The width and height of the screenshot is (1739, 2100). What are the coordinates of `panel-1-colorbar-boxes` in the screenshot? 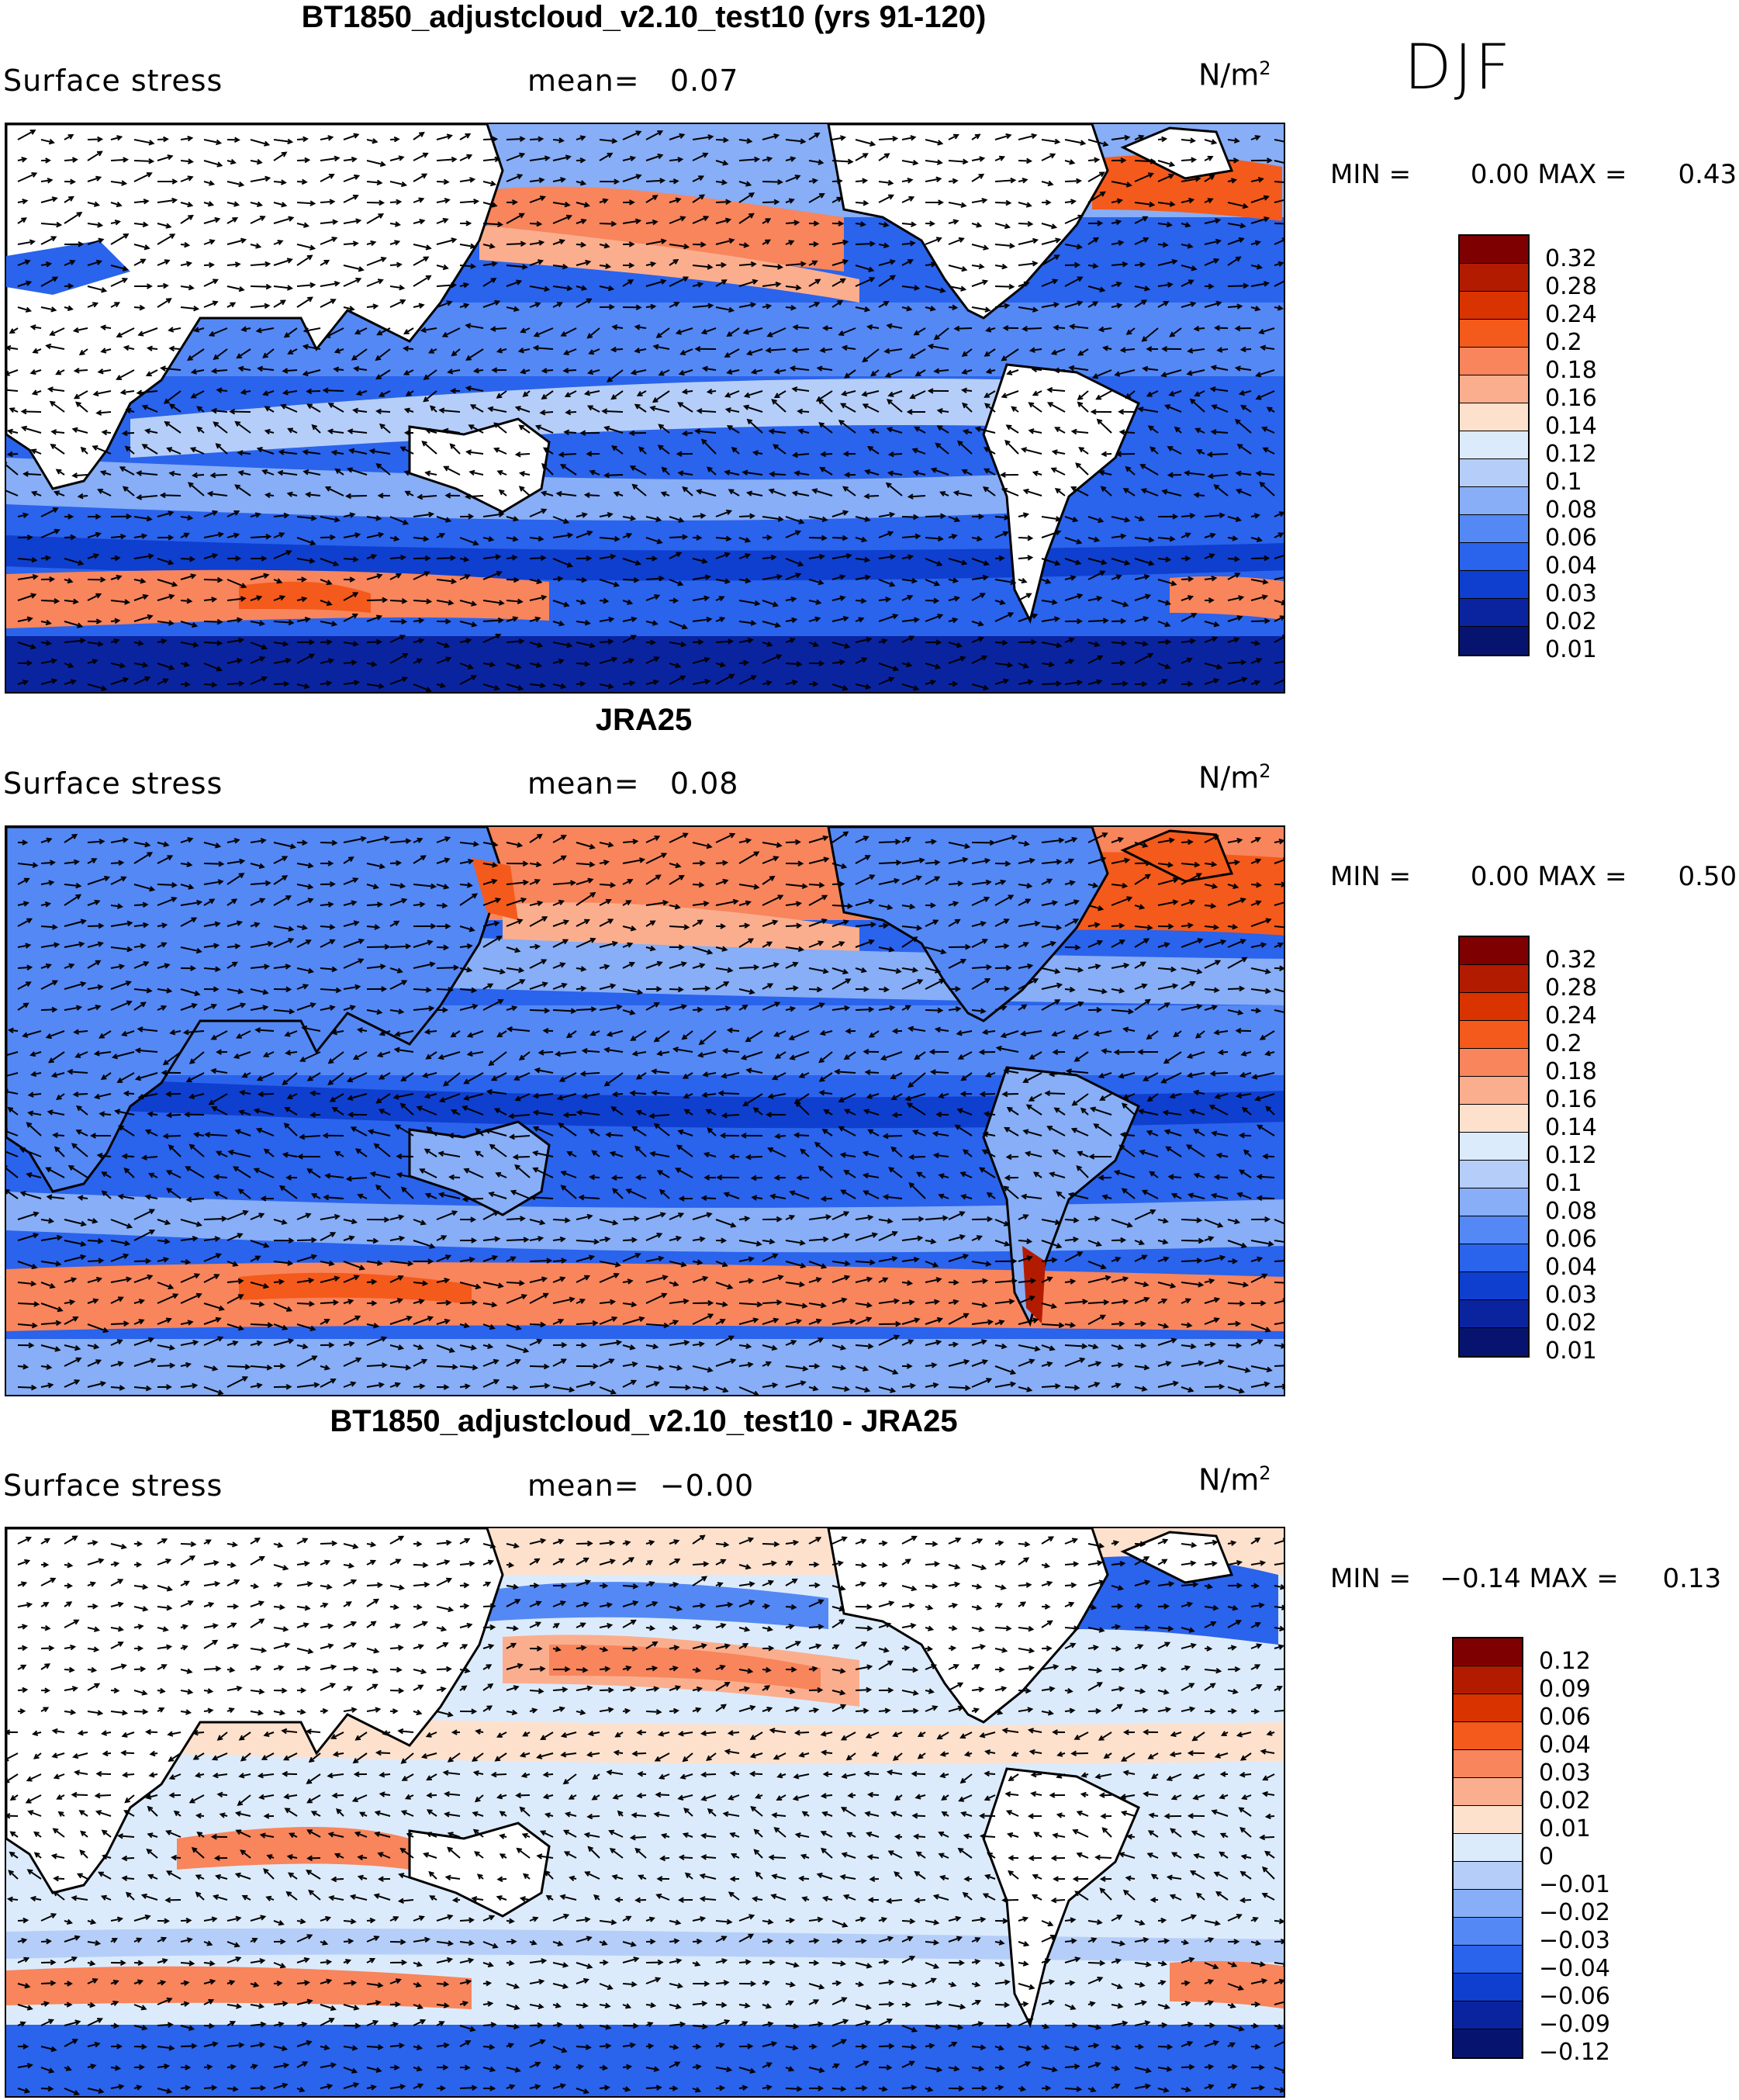 It's located at (1494, 445).